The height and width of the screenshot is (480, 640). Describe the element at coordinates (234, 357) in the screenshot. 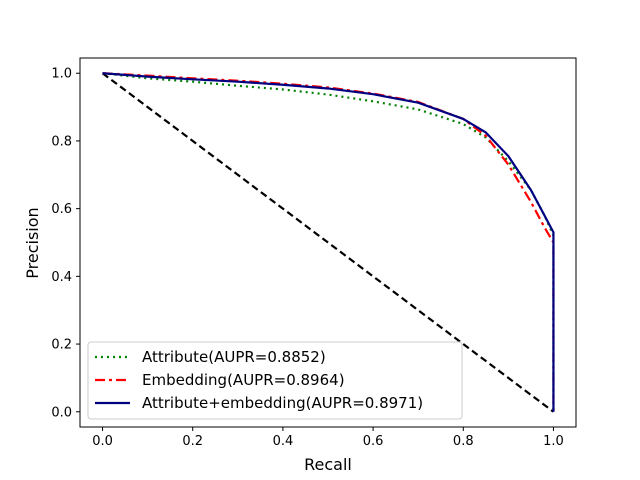

I see `legend-label-0: Attribute(AUPR=0.8852)` at that location.